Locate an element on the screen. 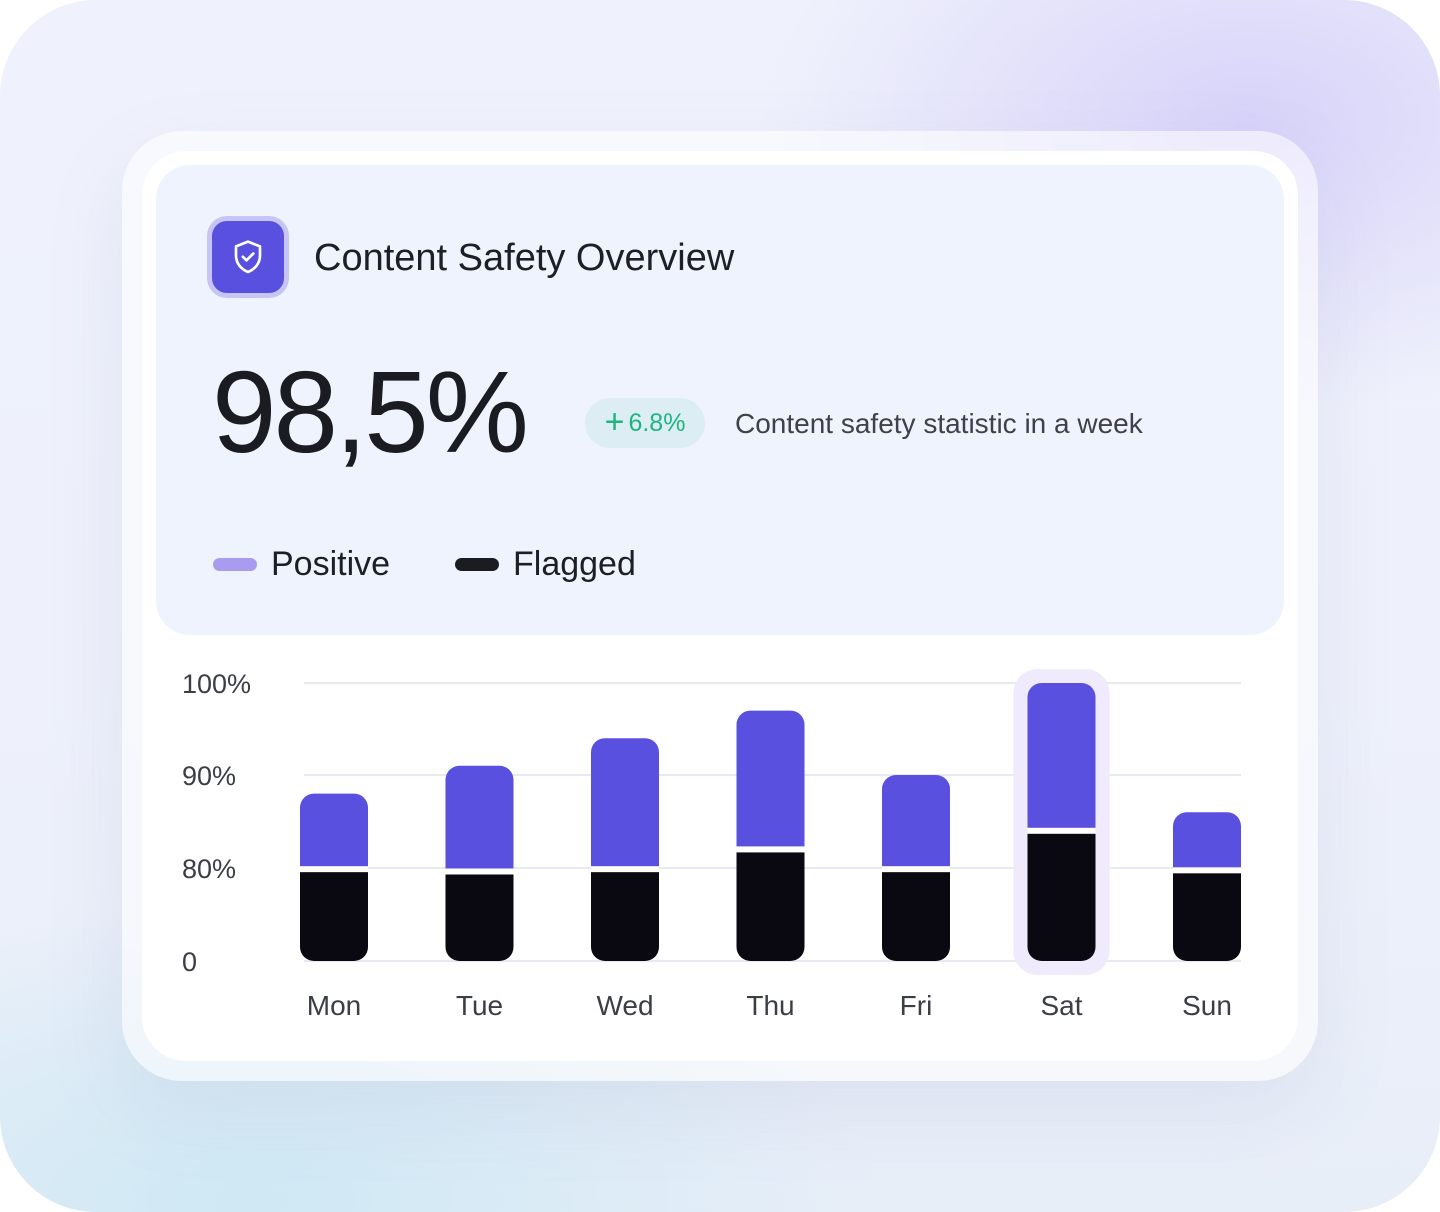 The height and width of the screenshot is (1212, 1440). legend-swatch-positive is located at coordinates (235, 564).